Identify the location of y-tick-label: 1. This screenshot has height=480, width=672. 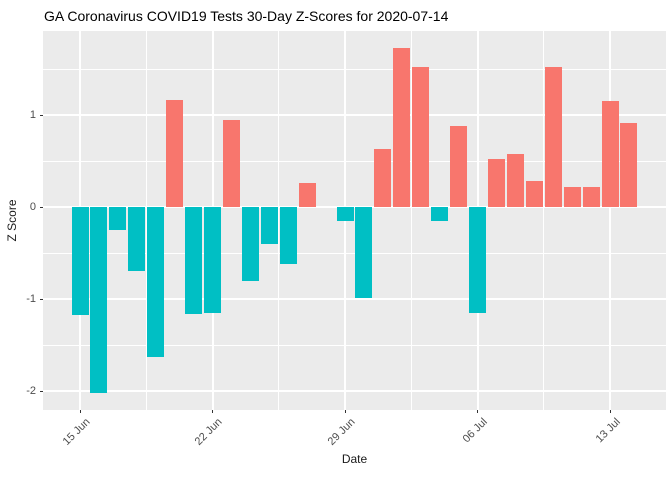
(32, 115).